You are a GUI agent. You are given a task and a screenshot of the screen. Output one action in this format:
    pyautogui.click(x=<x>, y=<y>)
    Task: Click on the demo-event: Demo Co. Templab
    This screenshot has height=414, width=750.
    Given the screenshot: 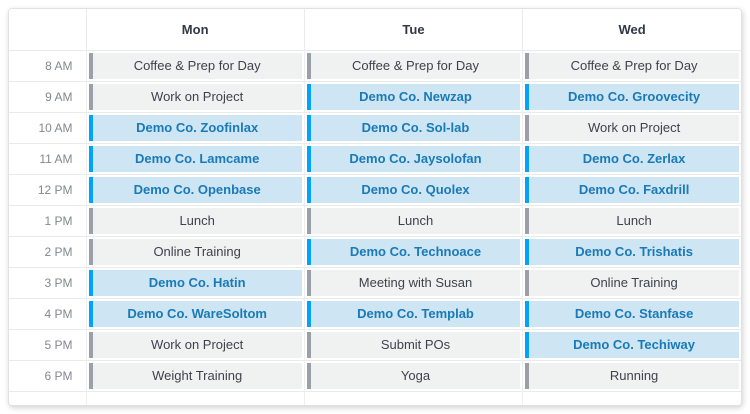 What is the action you would take?
    pyautogui.click(x=413, y=314)
    